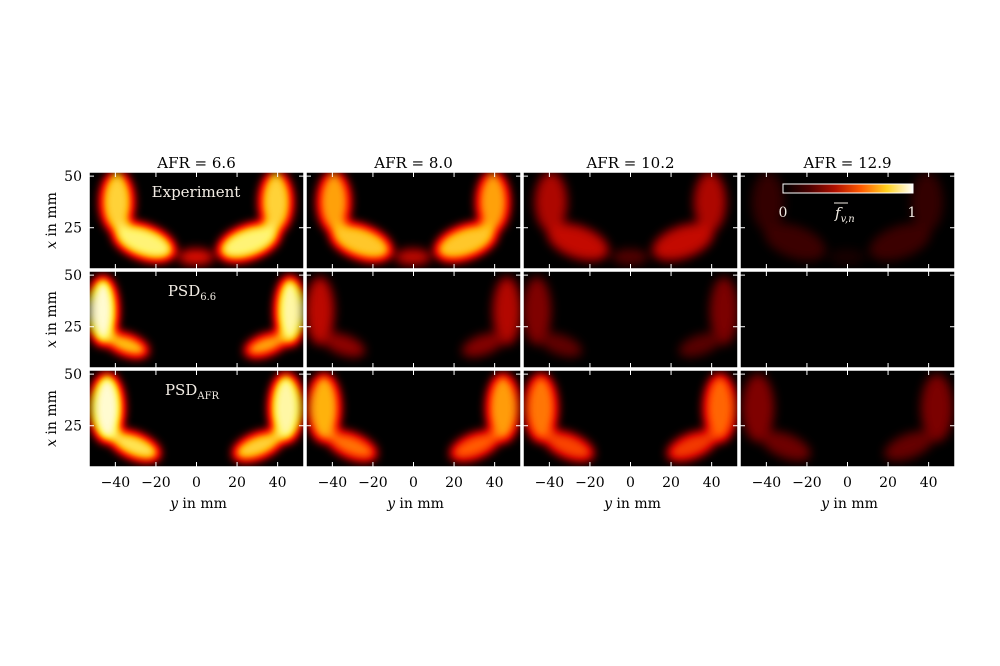  What do you see at coordinates (848, 188) in the screenshot?
I see `colorbar-gradient` at bounding box center [848, 188].